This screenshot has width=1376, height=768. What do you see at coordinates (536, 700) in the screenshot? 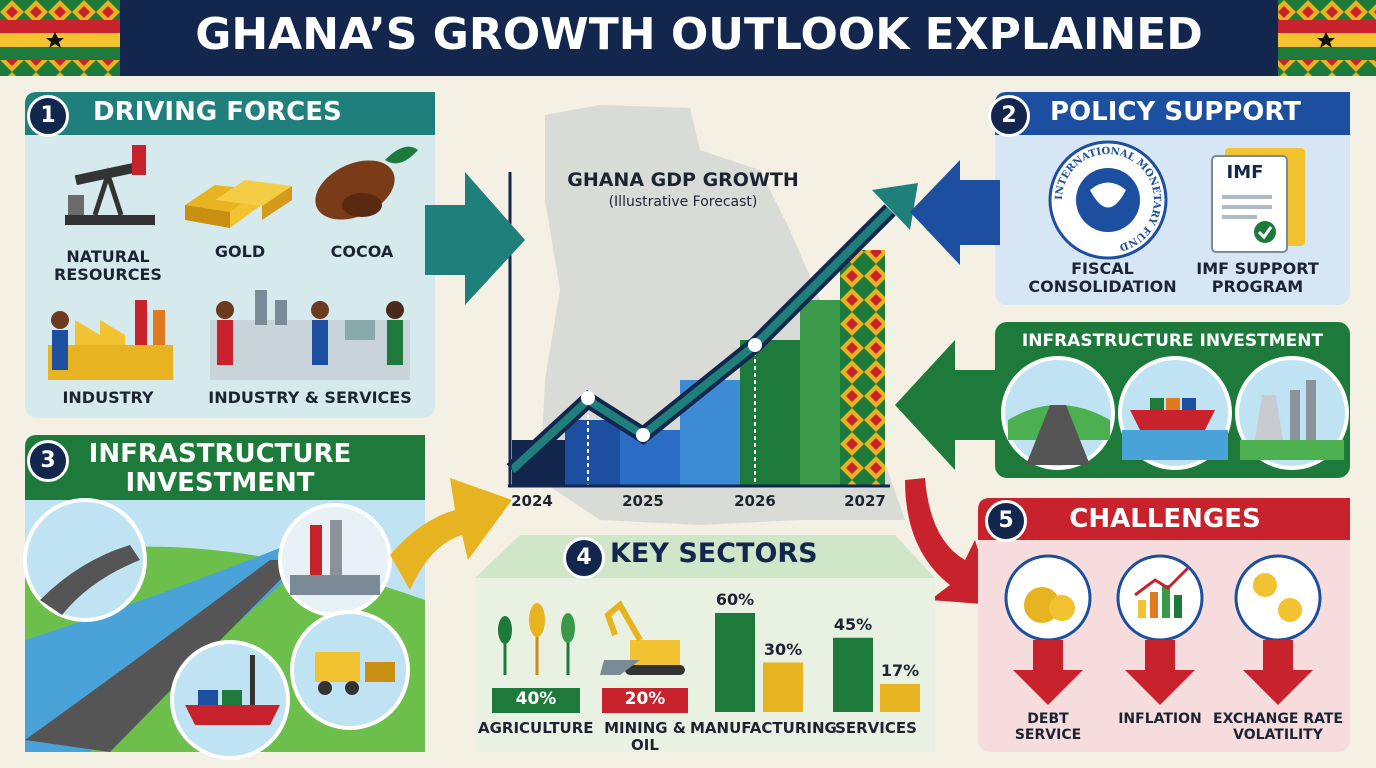
I see `agriculture-box` at bounding box center [536, 700].